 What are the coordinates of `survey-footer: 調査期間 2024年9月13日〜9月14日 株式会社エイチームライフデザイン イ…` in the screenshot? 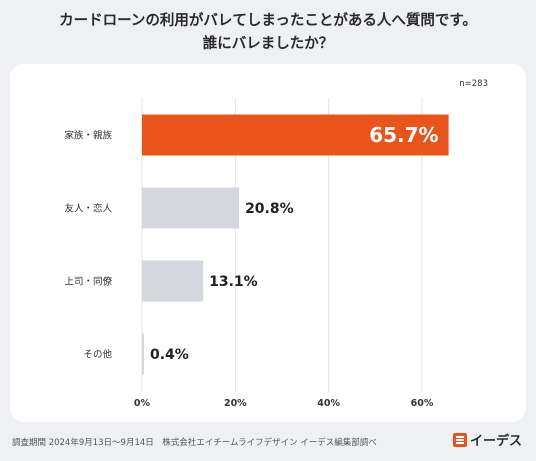 It's located at (194, 443).